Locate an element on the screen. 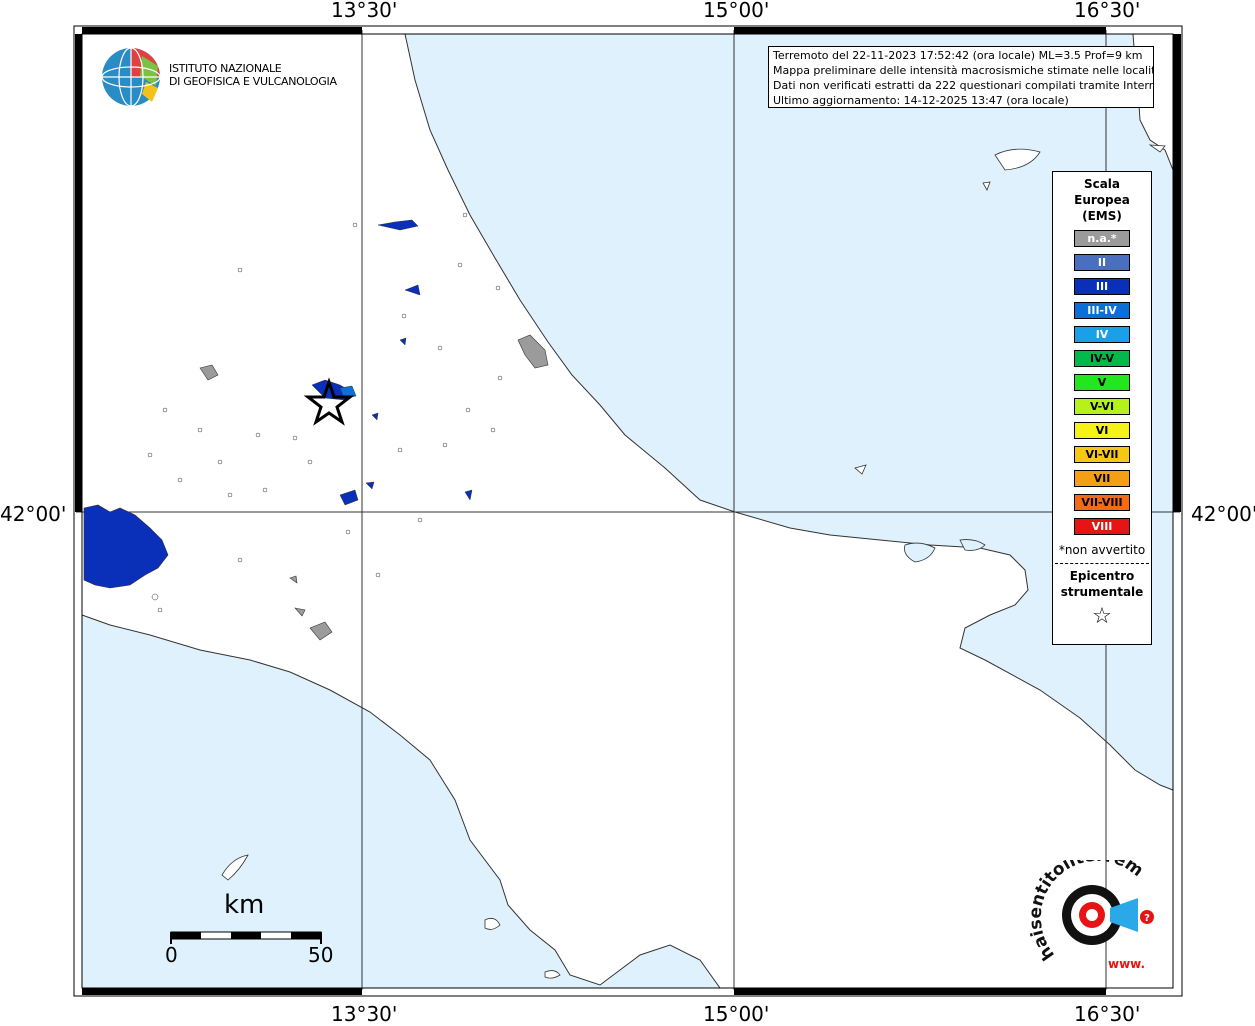 The height and width of the screenshot is (1026, 1255). scale-bar: km 0 50 is located at coordinates (250, 933).